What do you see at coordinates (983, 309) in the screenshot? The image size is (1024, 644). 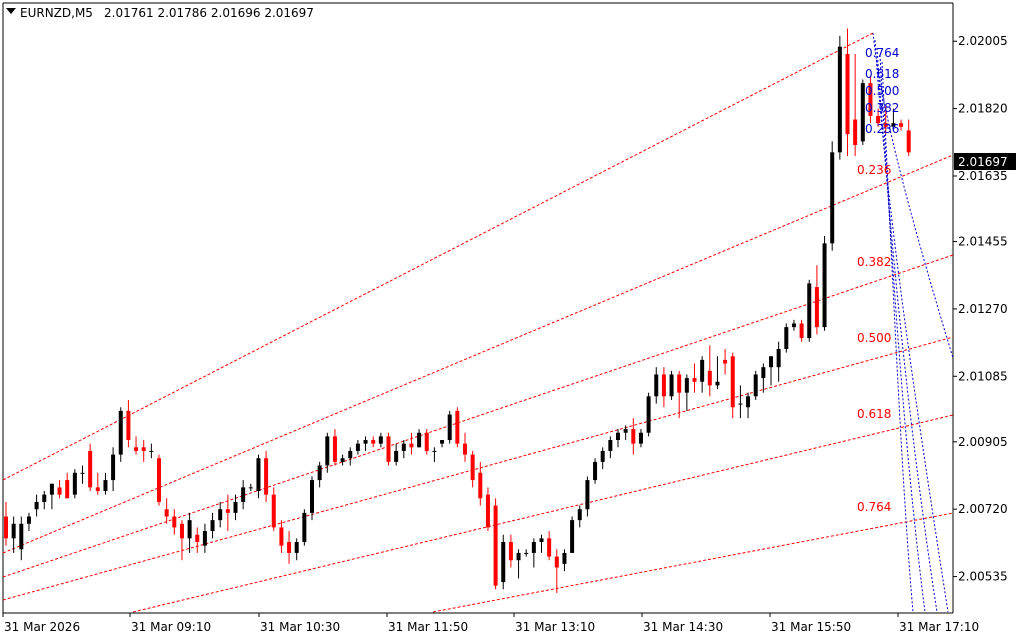 I see `y-tick-label: 2.01270` at bounding box center [983, 309].